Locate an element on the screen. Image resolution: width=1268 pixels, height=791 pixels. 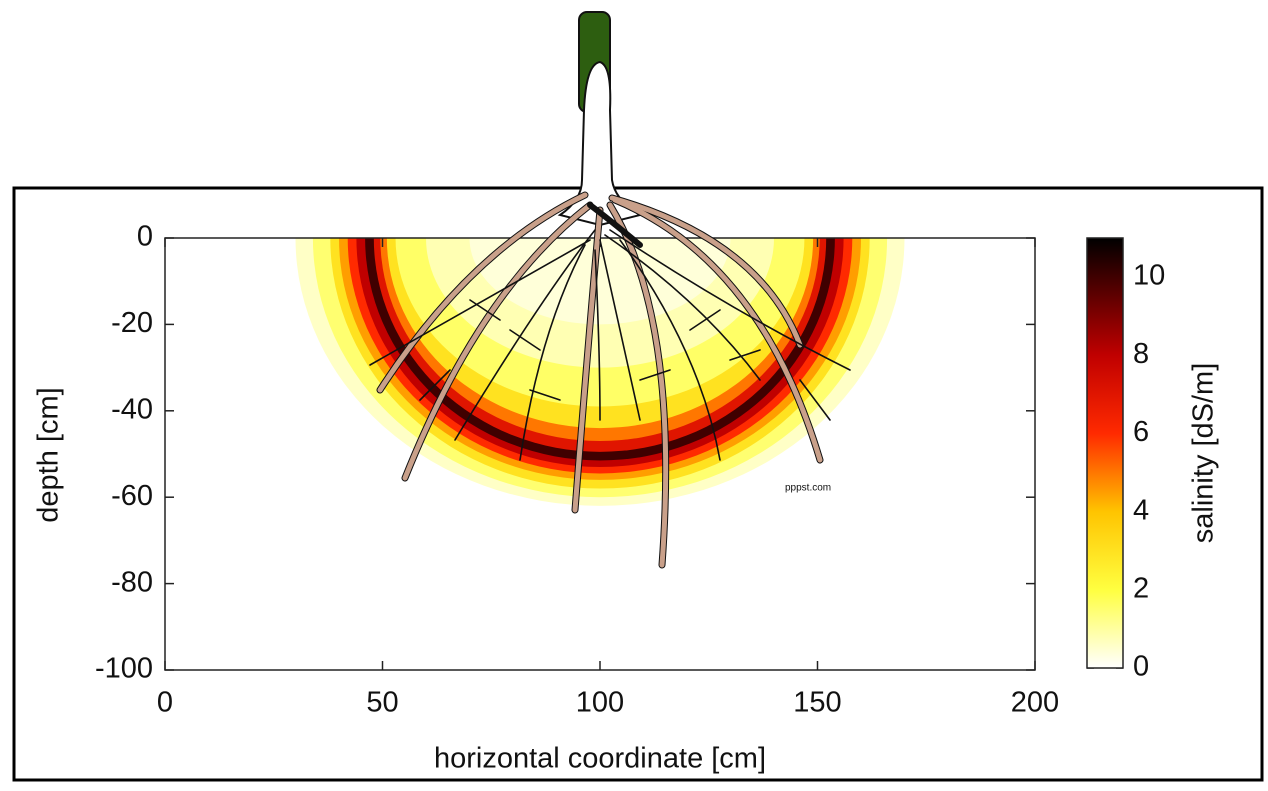
watermark: pppst.com is located at coordinates (808, 488).